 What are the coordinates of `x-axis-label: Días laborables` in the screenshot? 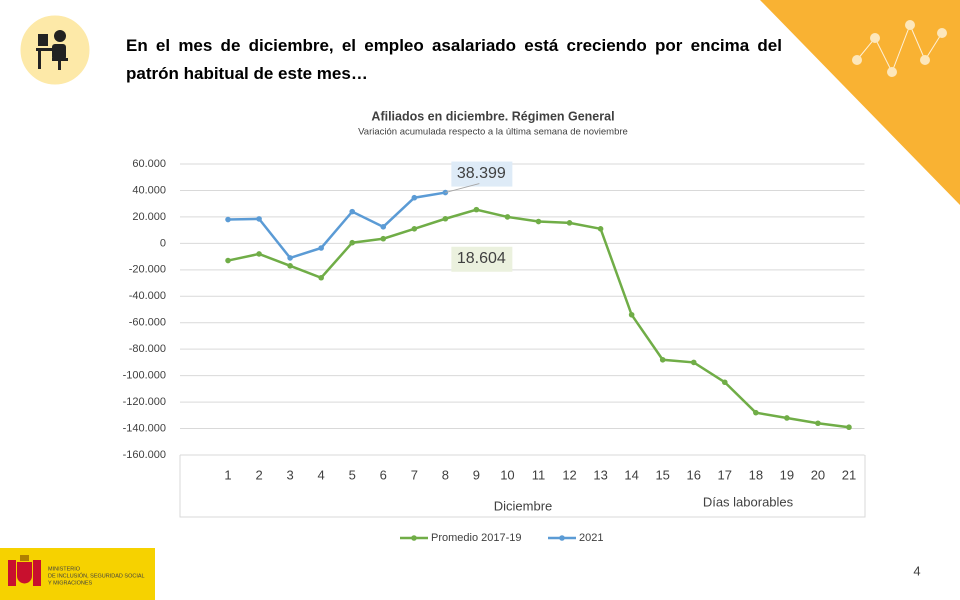 It's located at (748, 501).